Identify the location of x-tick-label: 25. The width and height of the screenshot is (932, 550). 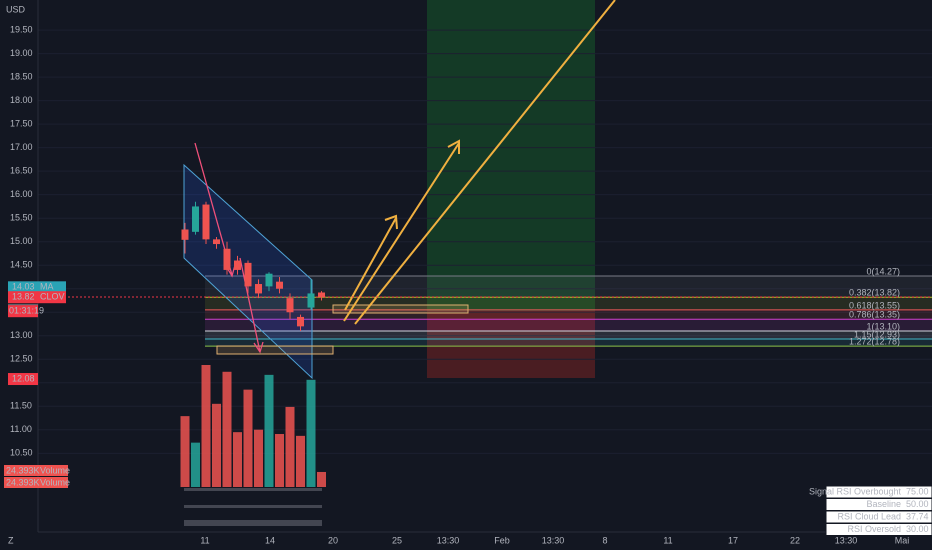
(397, 540).